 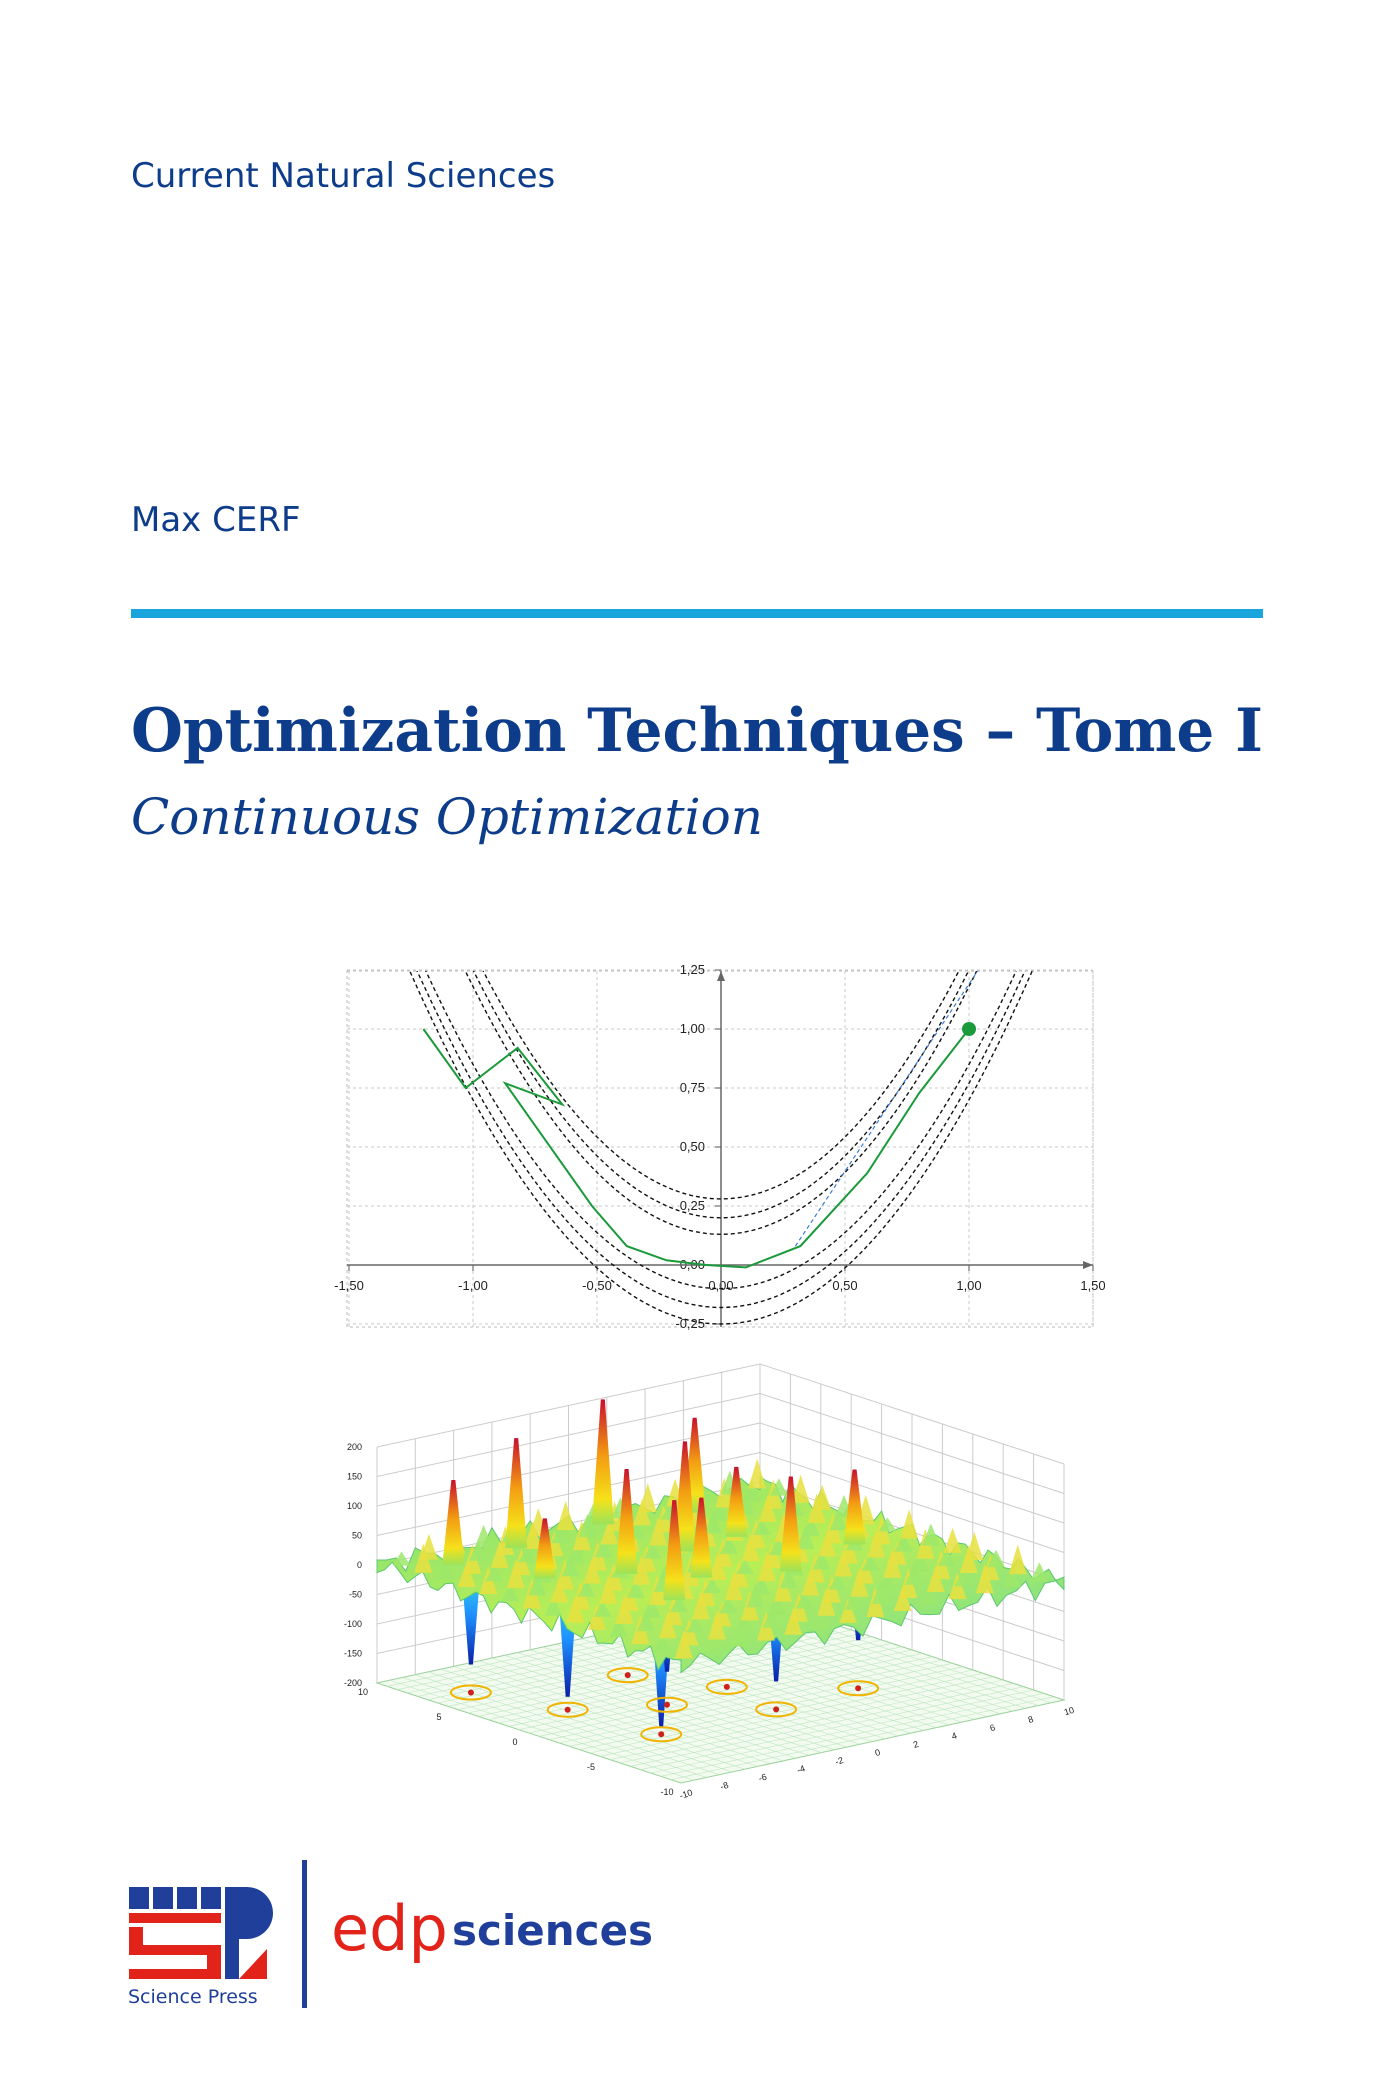 I want to click on edp-mark: edp, so click(x=389, y=1928).